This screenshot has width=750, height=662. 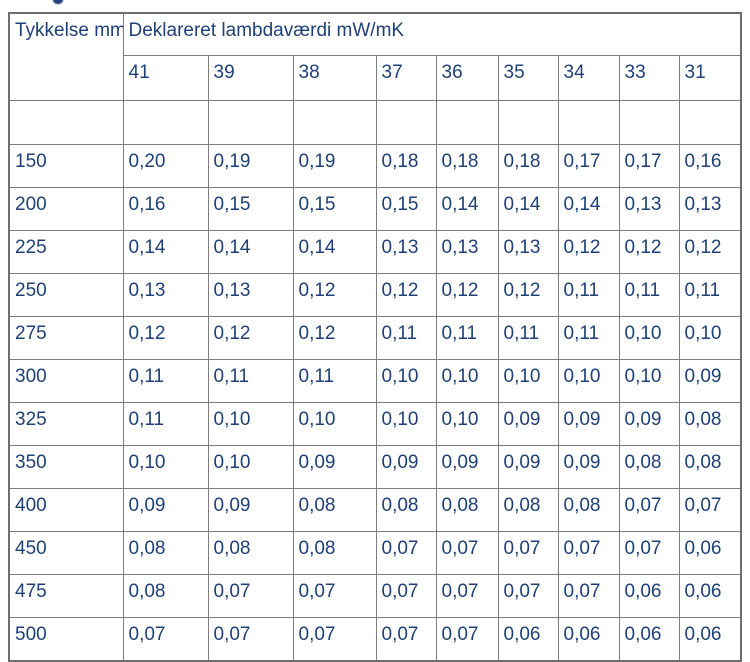 What do you see at coordinates (66, 209) in the screenshot?
I see `thickness-cell: 200` at bounding box center [66, 209].